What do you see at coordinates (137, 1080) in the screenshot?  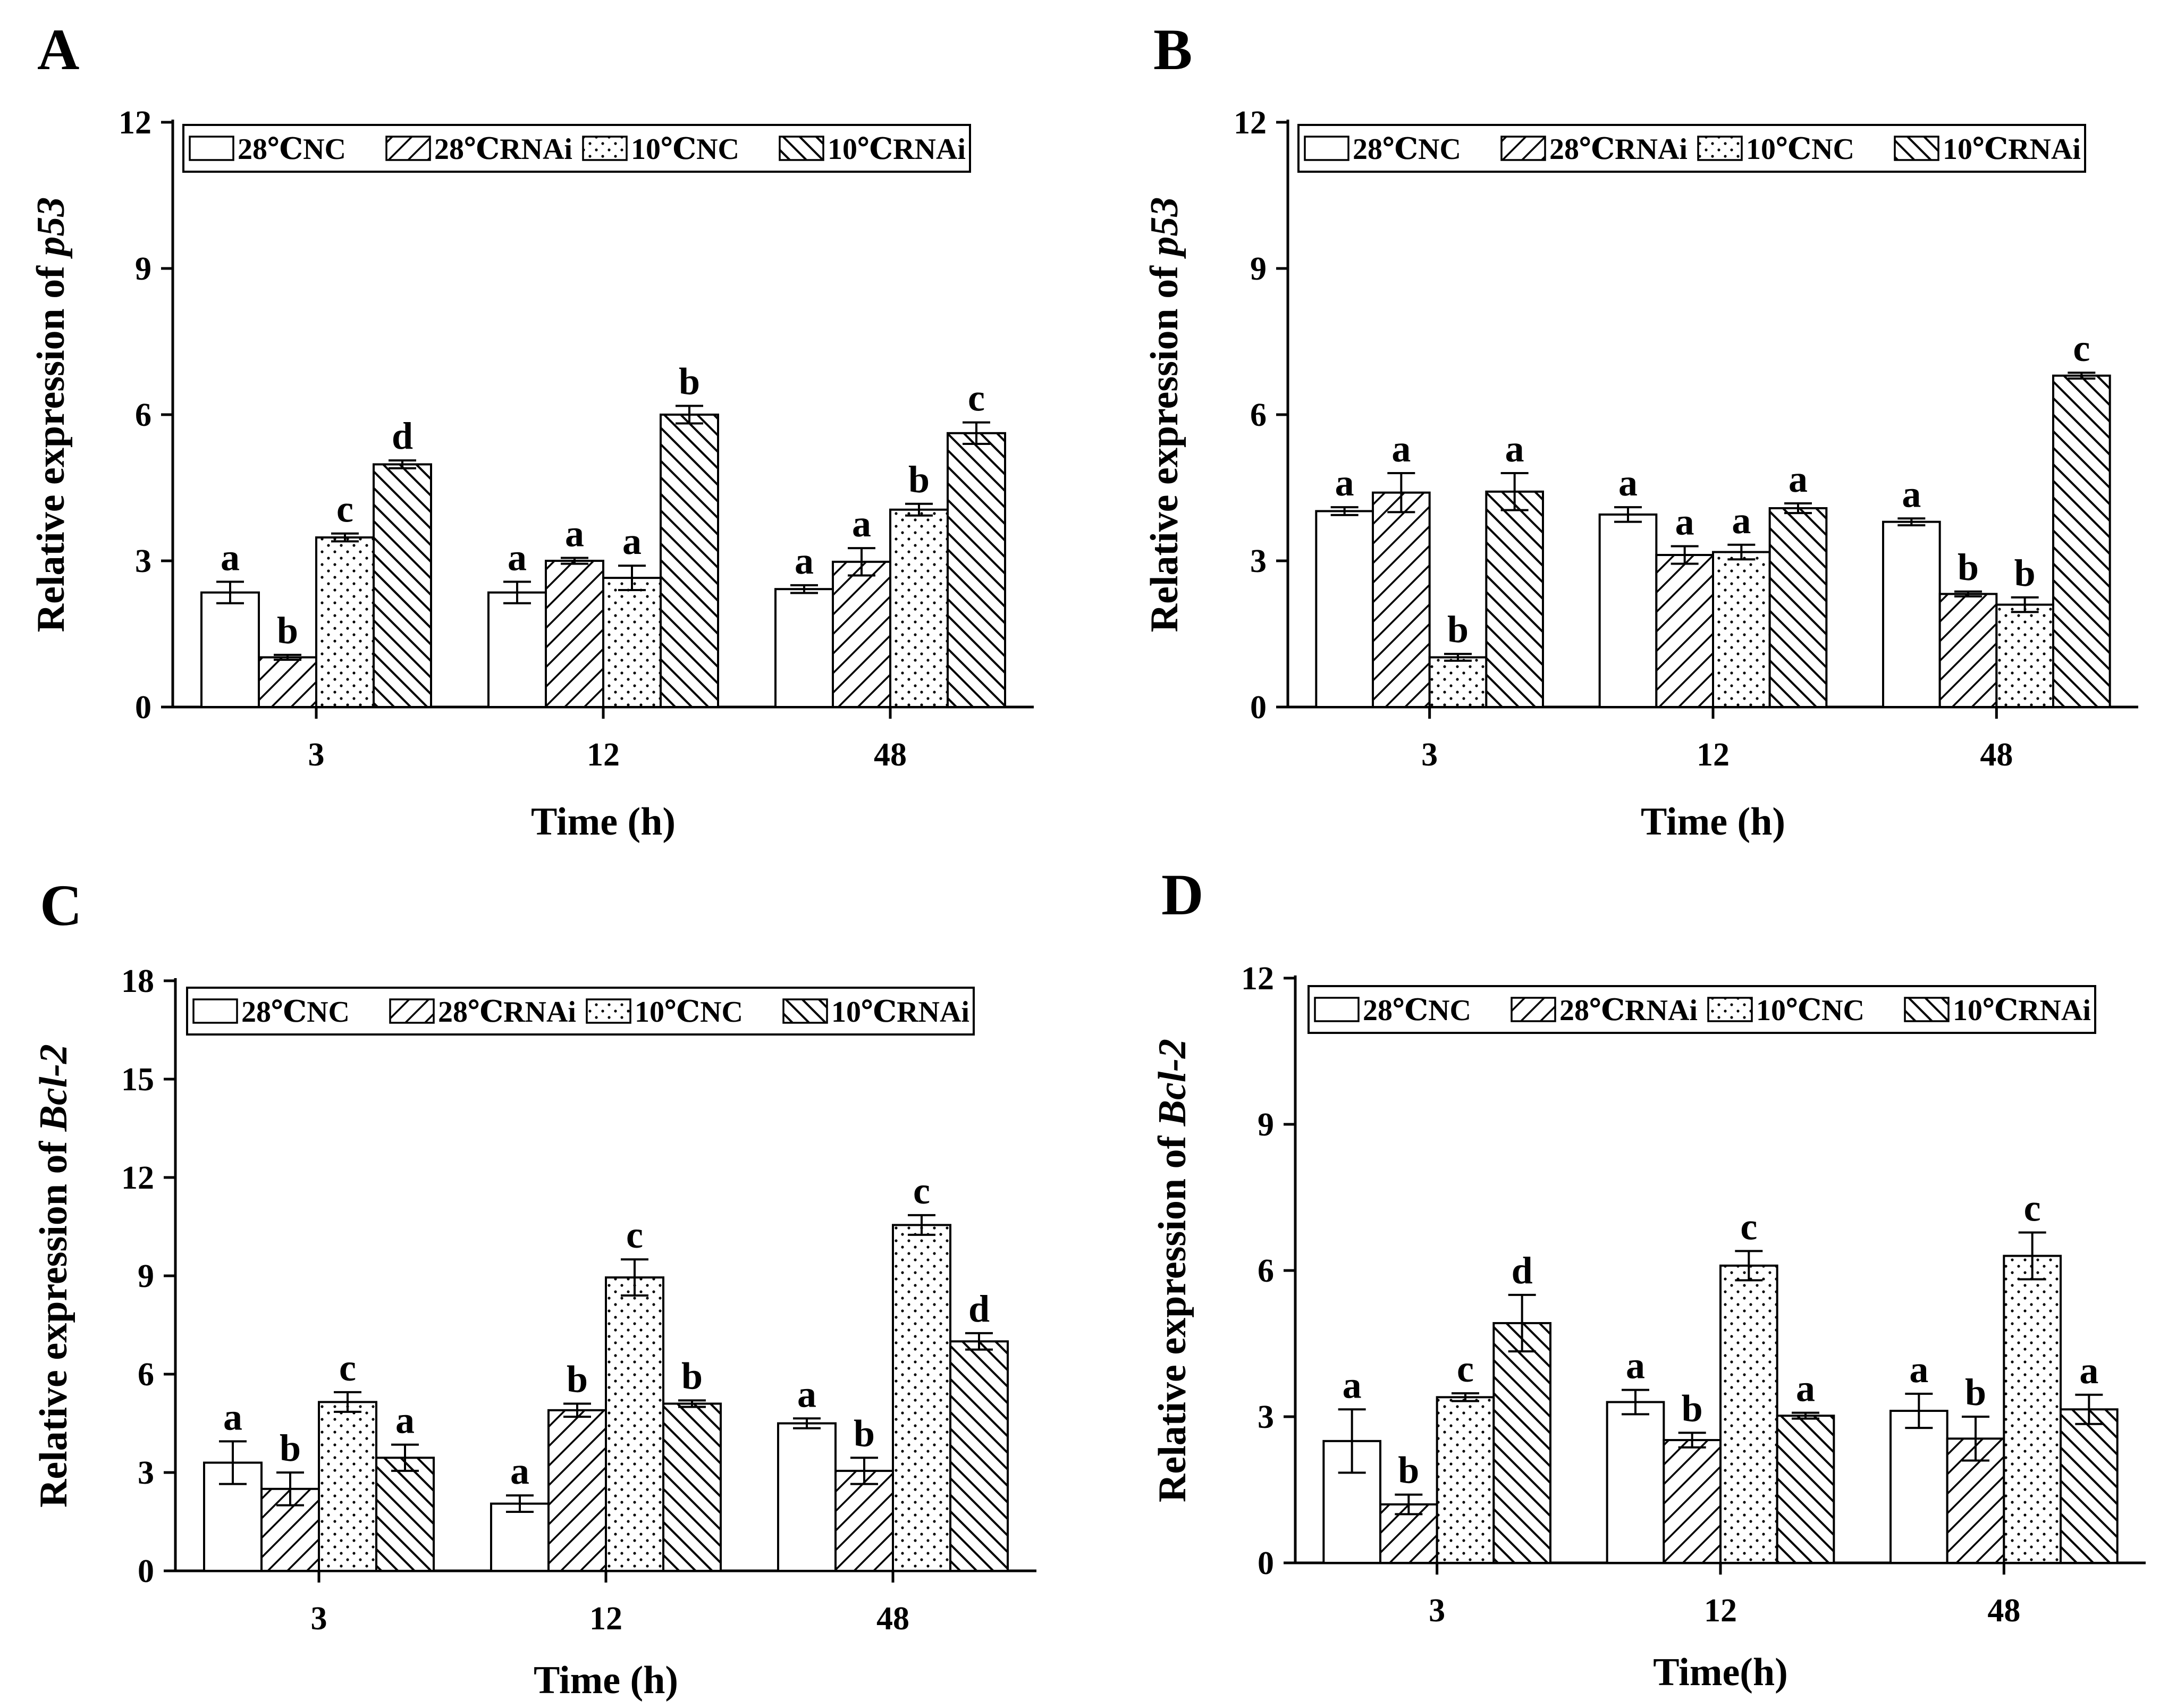 I see `y-tick-label: 15` at bounding box center [137, 1080].